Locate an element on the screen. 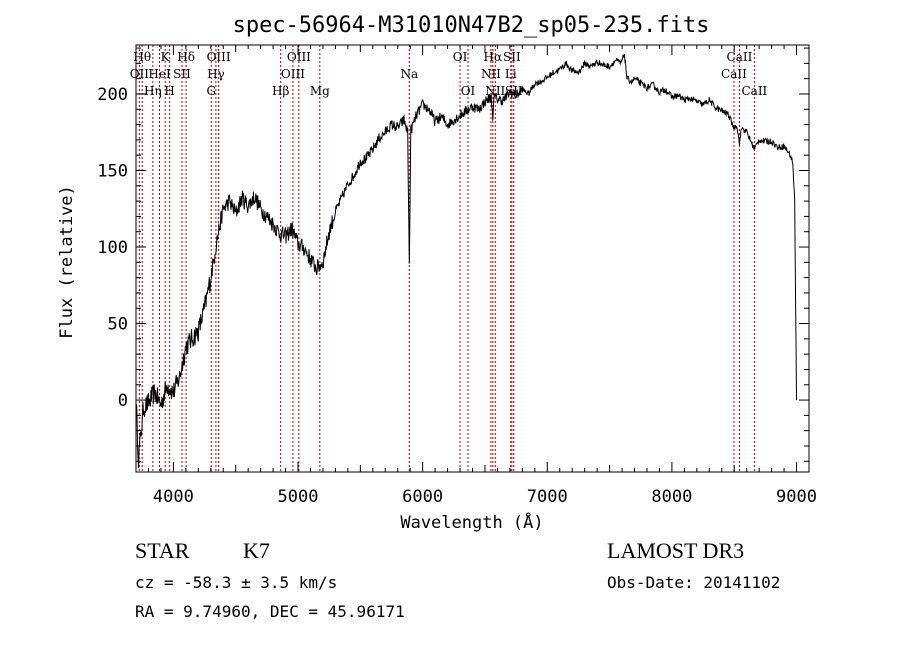  line-marker-label: Hθ is located at coordinates (142, 57).